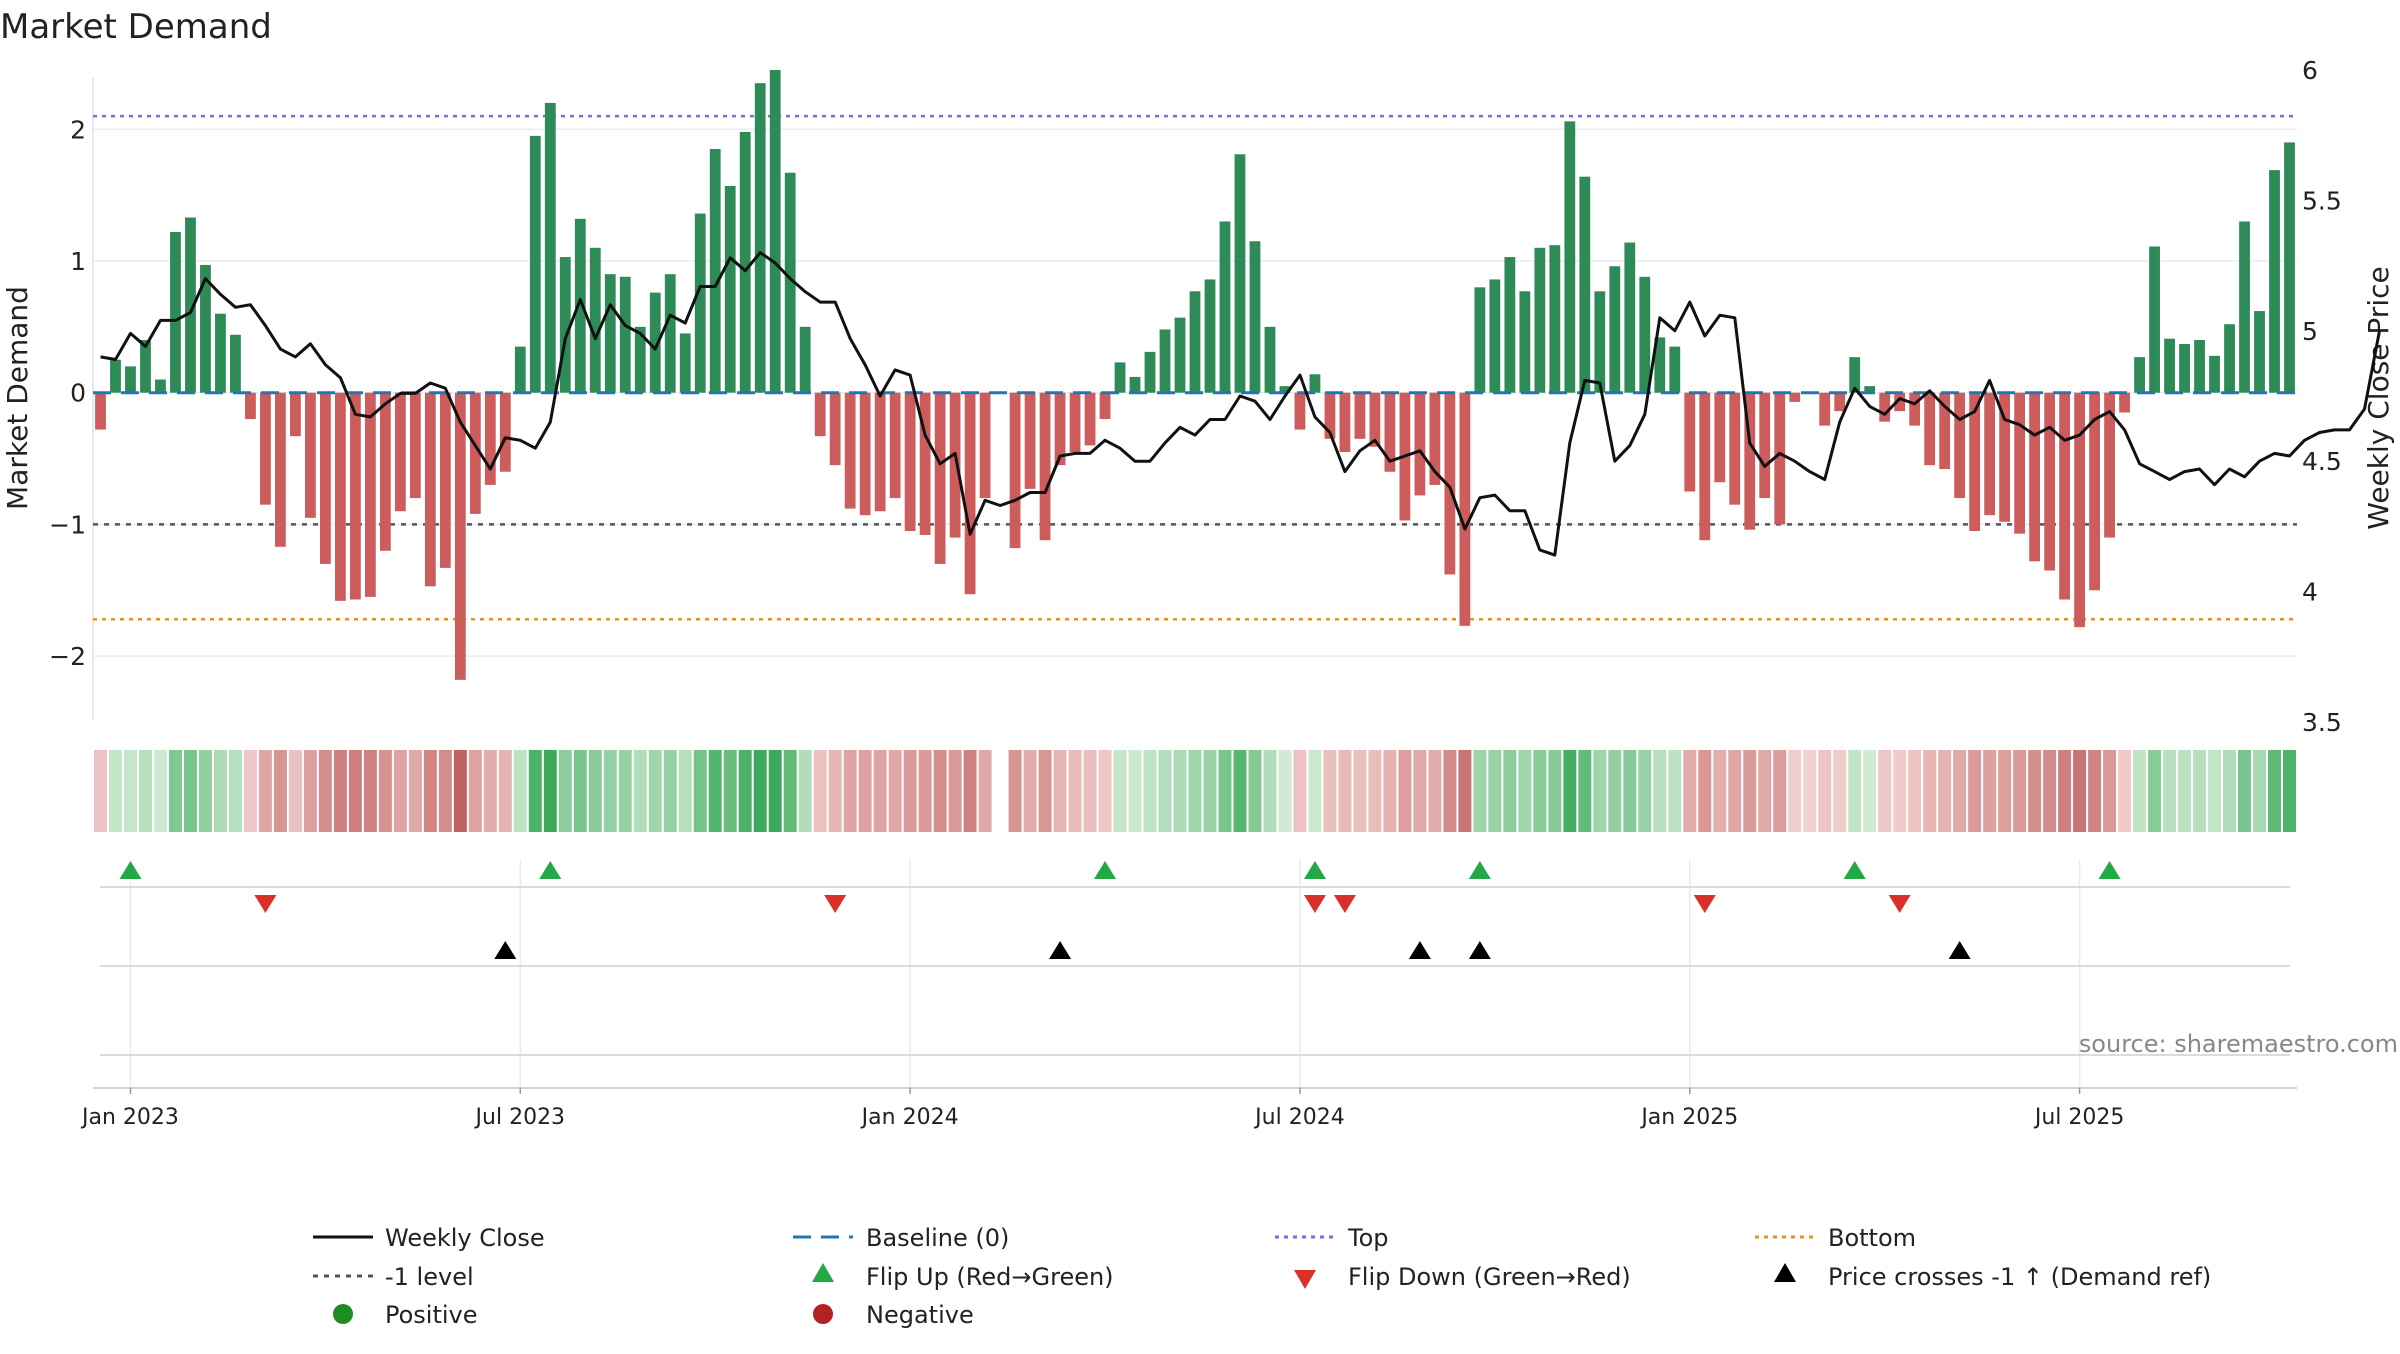 Image resolution: width=2400 pixels, height=1354 pixels. Describe the element at coordinates (909, 1117) in the screenshot. I see `x-tick-label: Jan 2024` at that location.